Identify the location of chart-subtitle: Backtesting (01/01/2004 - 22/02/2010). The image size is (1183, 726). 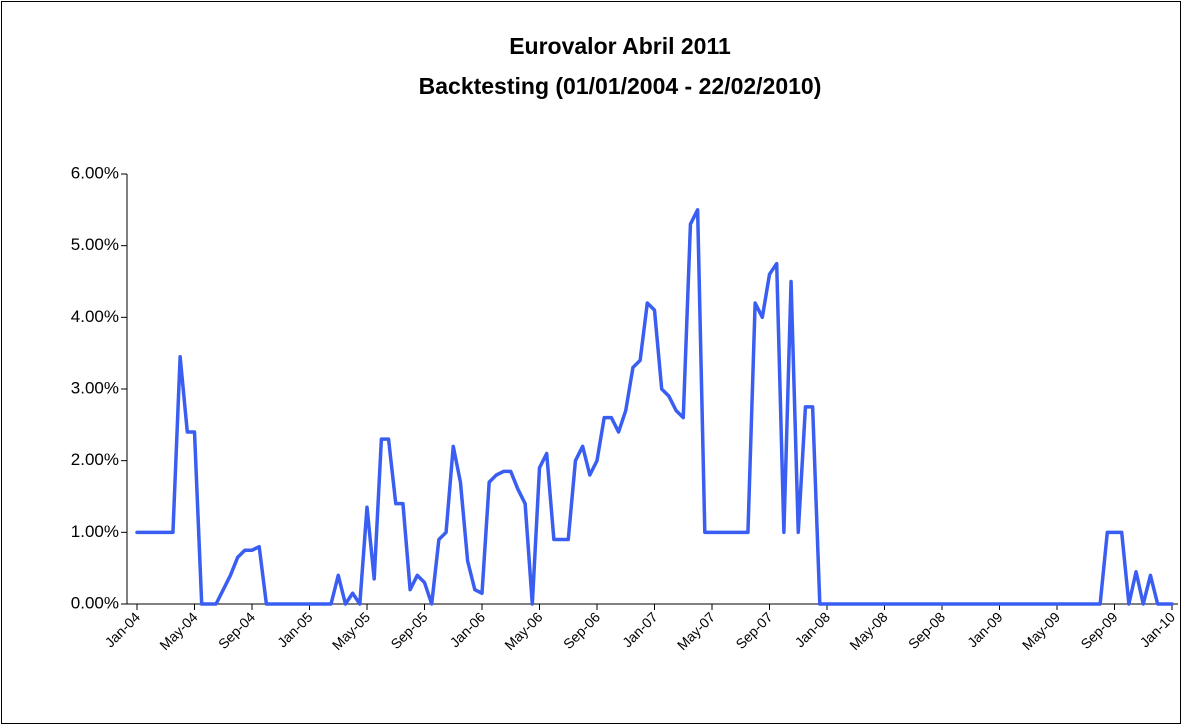
(620, 86).